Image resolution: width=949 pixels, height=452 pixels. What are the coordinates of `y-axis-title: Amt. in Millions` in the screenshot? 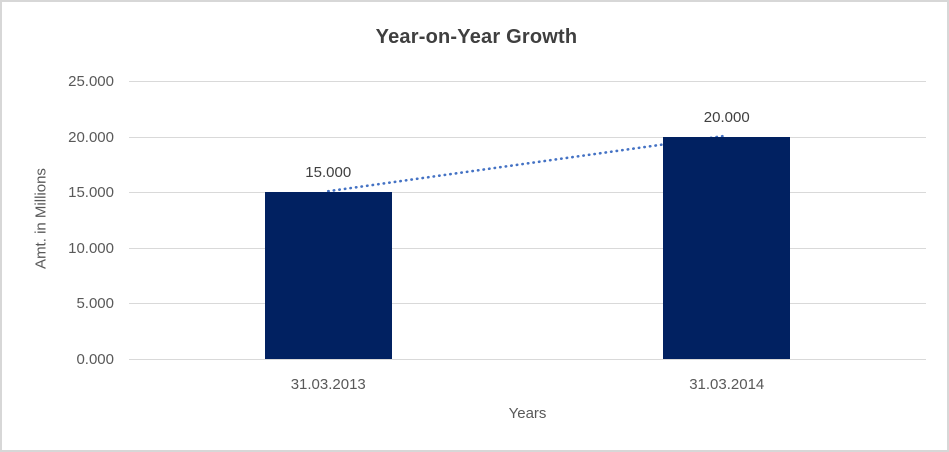 It's located at (41, 218).